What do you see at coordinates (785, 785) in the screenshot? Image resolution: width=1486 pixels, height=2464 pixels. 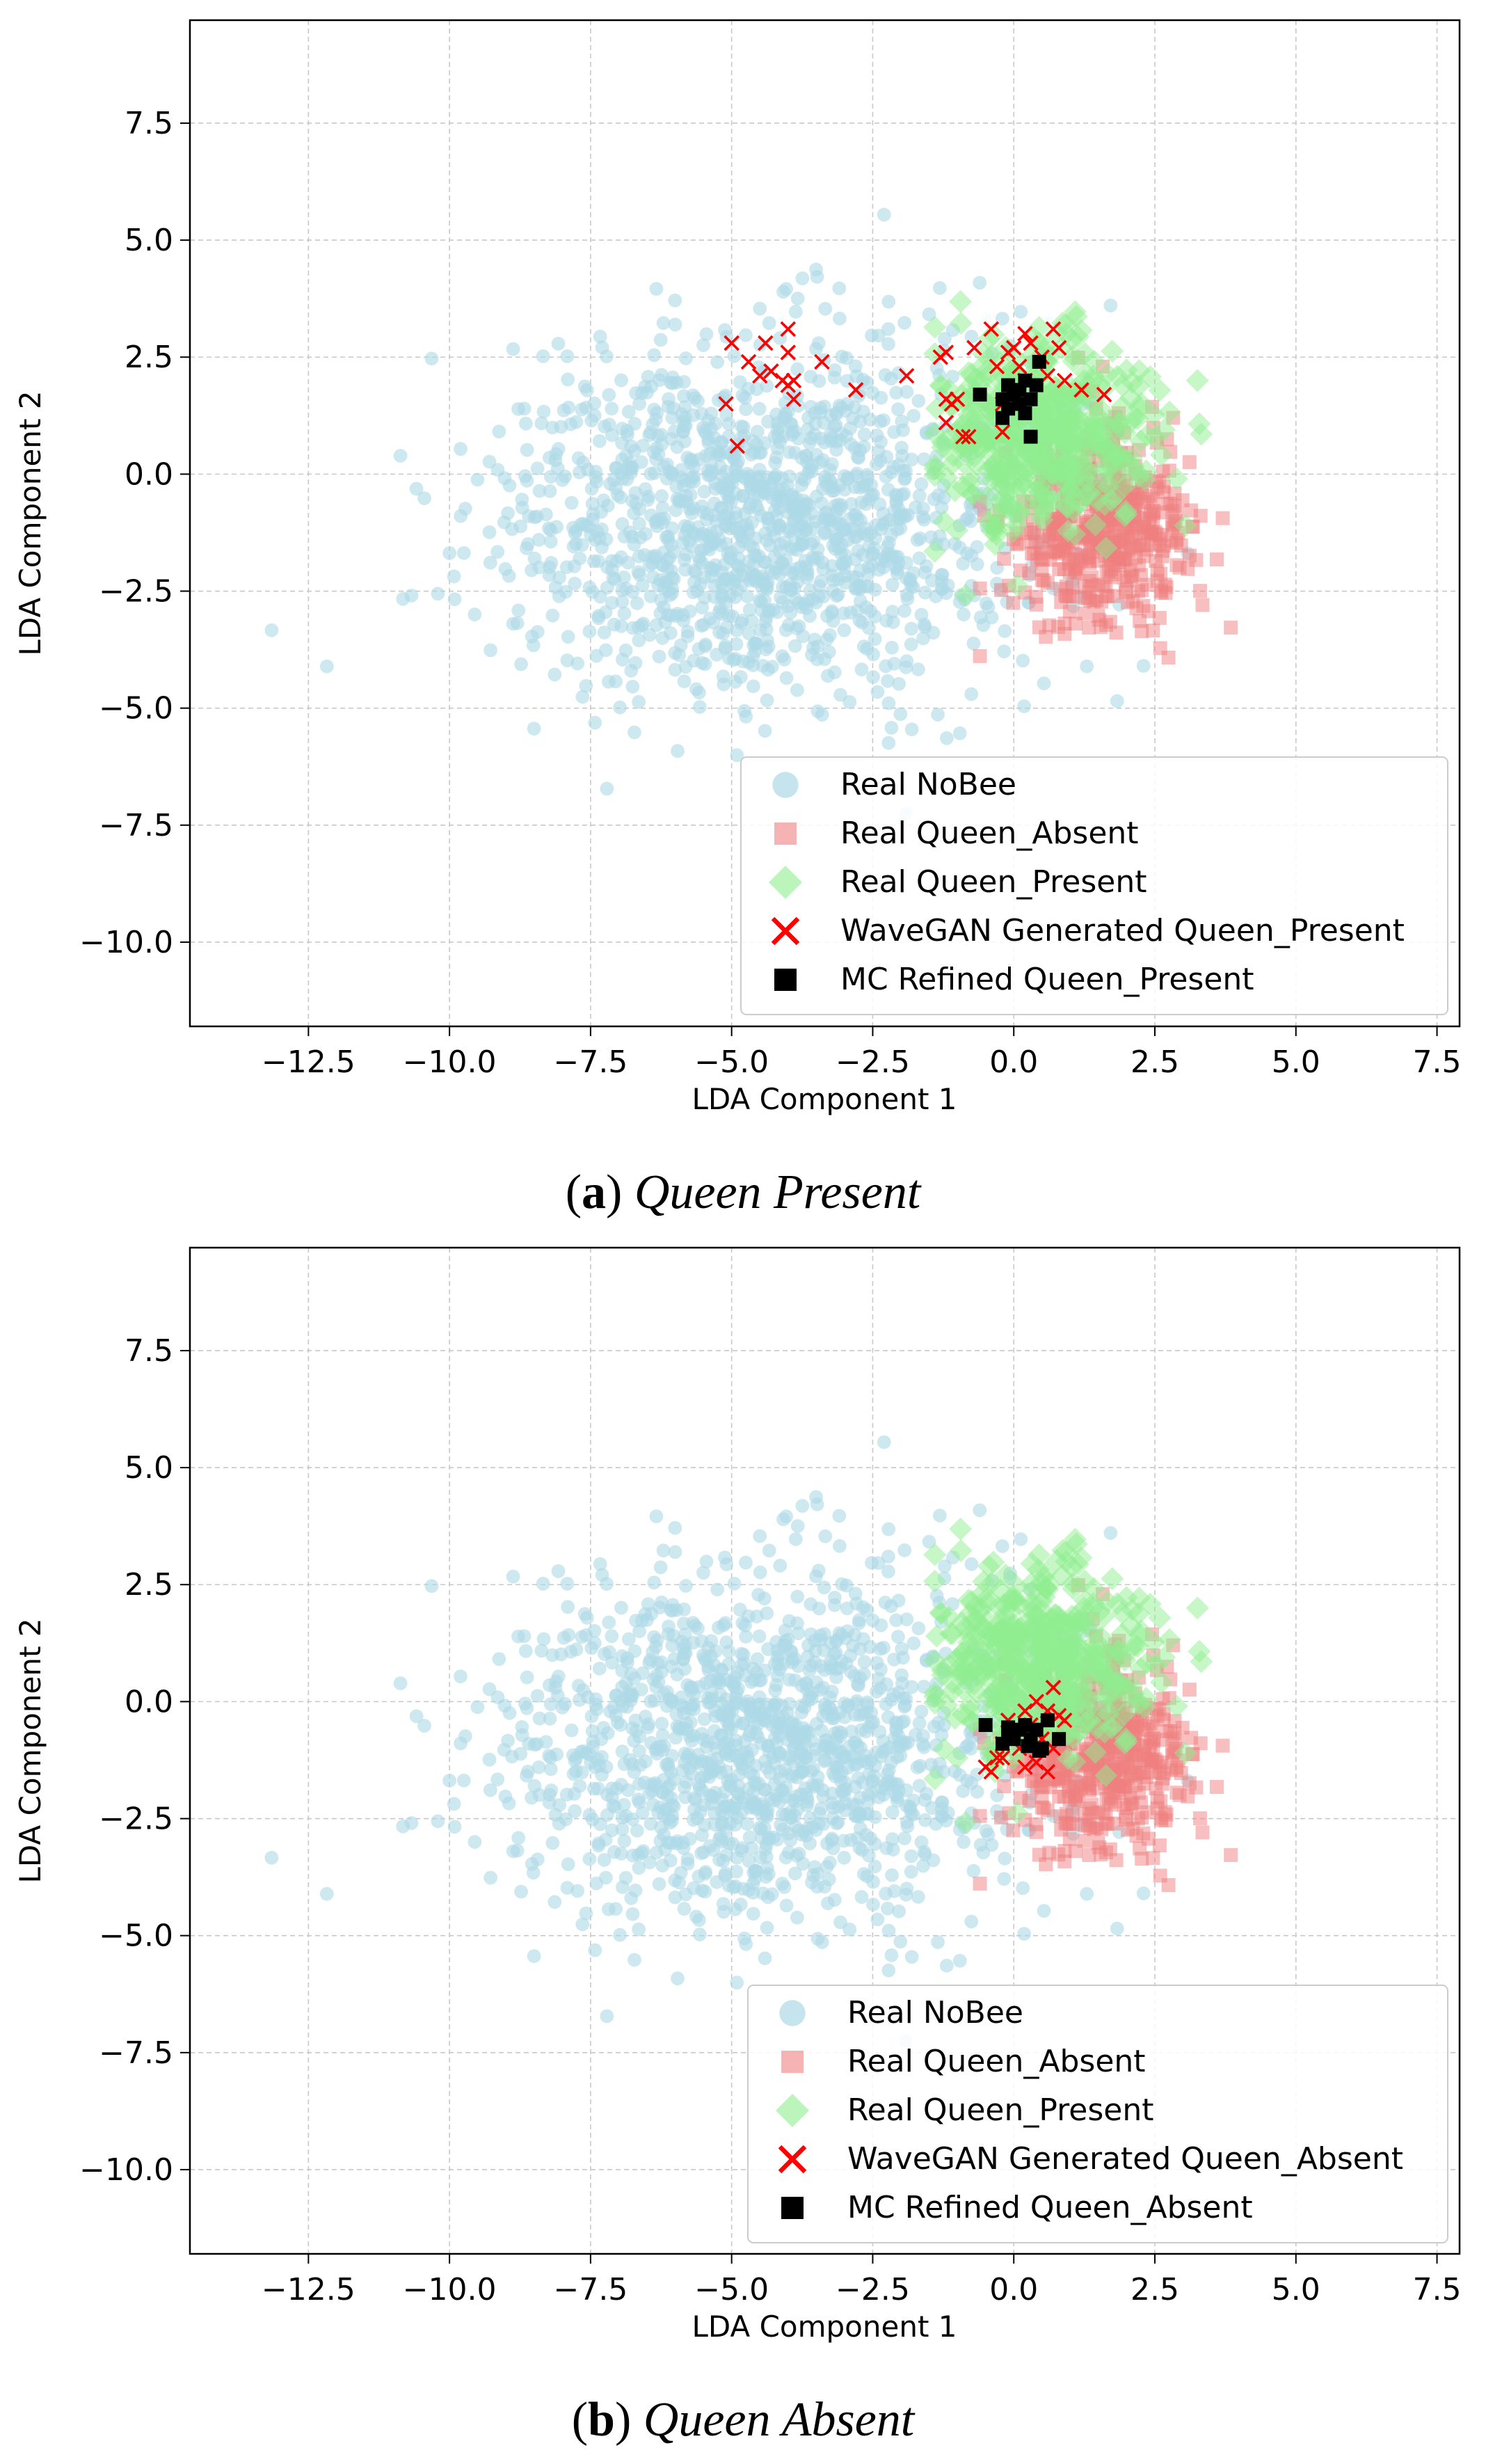 I see `legend-marker-nobee` at bounding box center [785, 785].